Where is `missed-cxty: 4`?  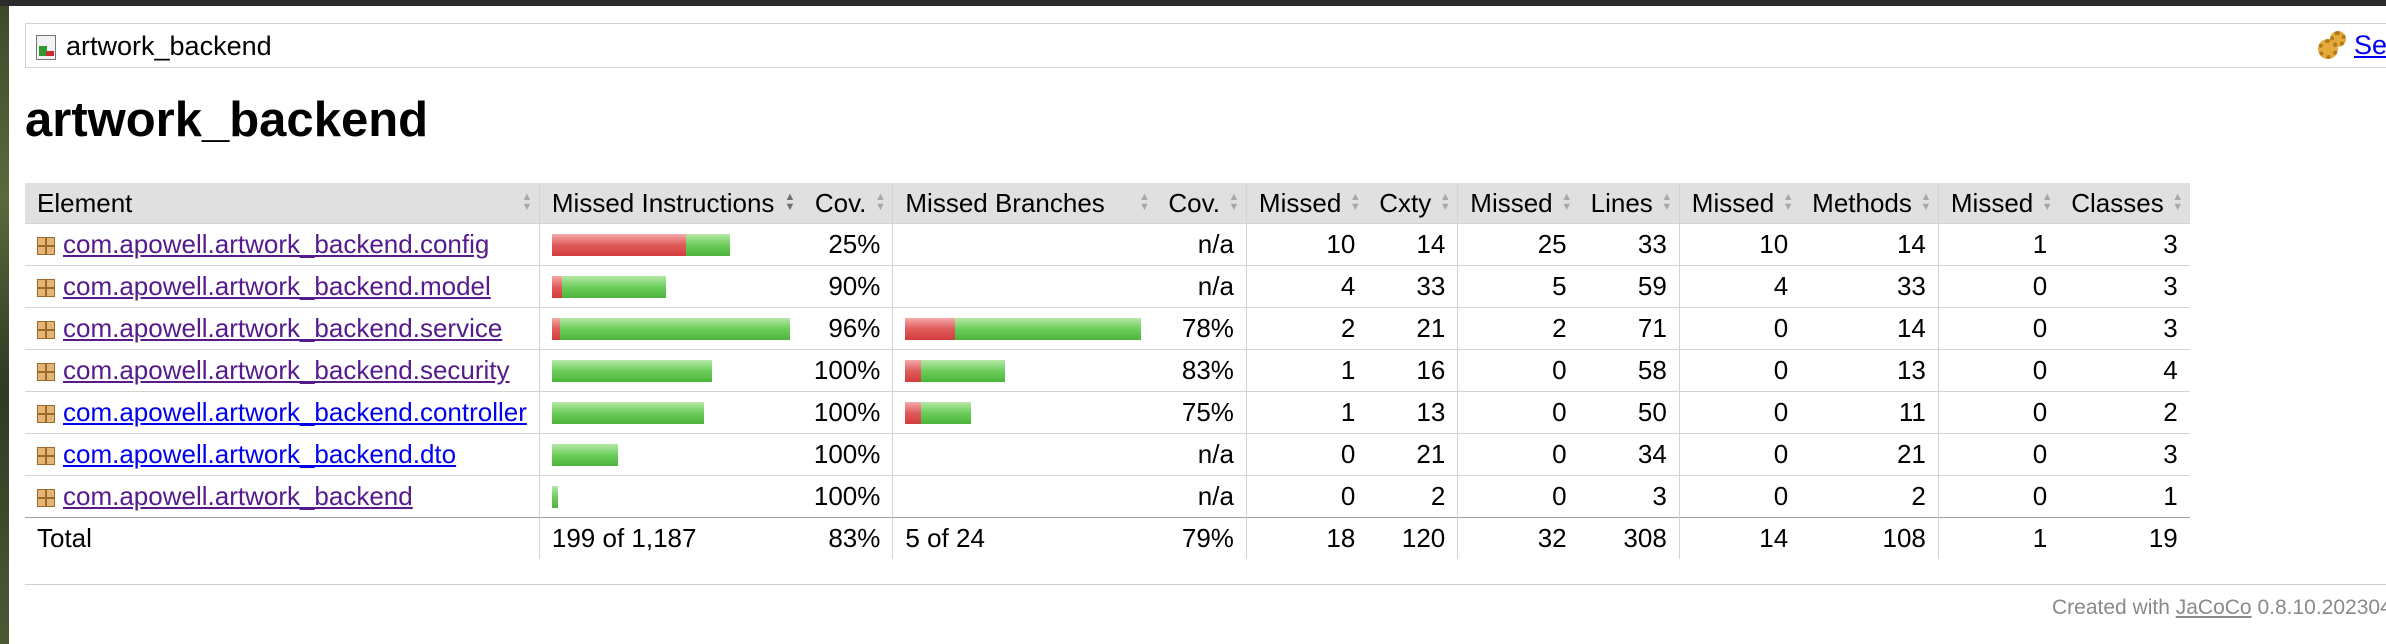 missed-cxty: 4 is located at coordinates (1306, 286).